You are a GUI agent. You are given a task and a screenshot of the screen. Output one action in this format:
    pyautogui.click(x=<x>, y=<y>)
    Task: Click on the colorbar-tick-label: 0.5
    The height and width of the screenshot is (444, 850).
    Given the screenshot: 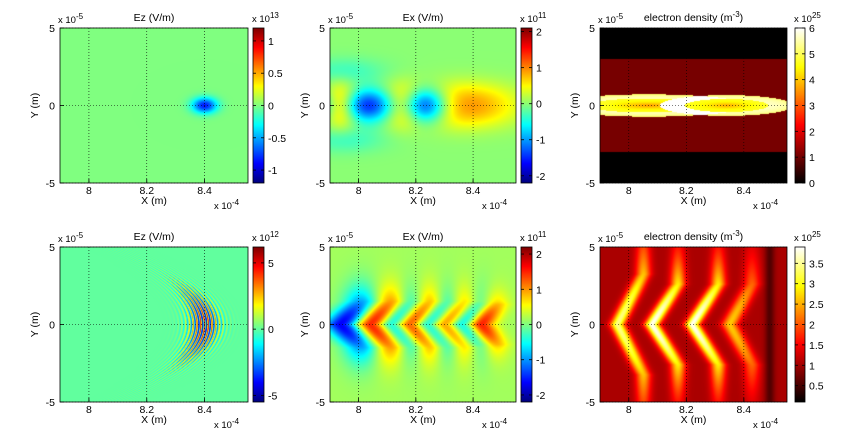 What is the action you would take?
    pyautogui.click(x=275, y=74)
    